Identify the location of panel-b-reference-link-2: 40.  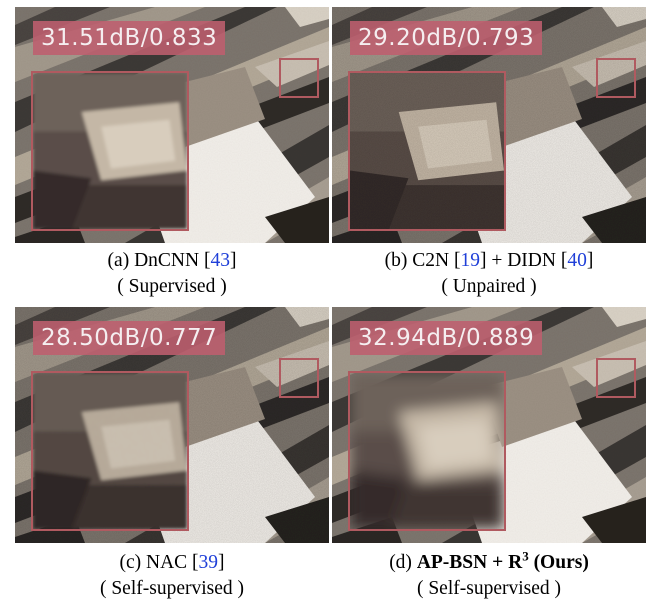
(577, 260).